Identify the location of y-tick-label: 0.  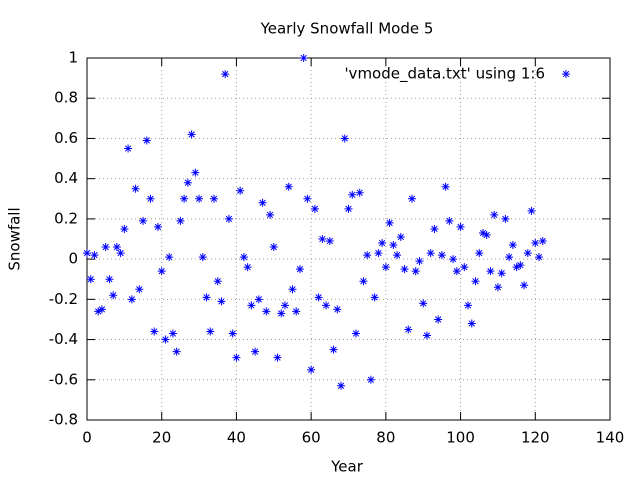
(73, 259).